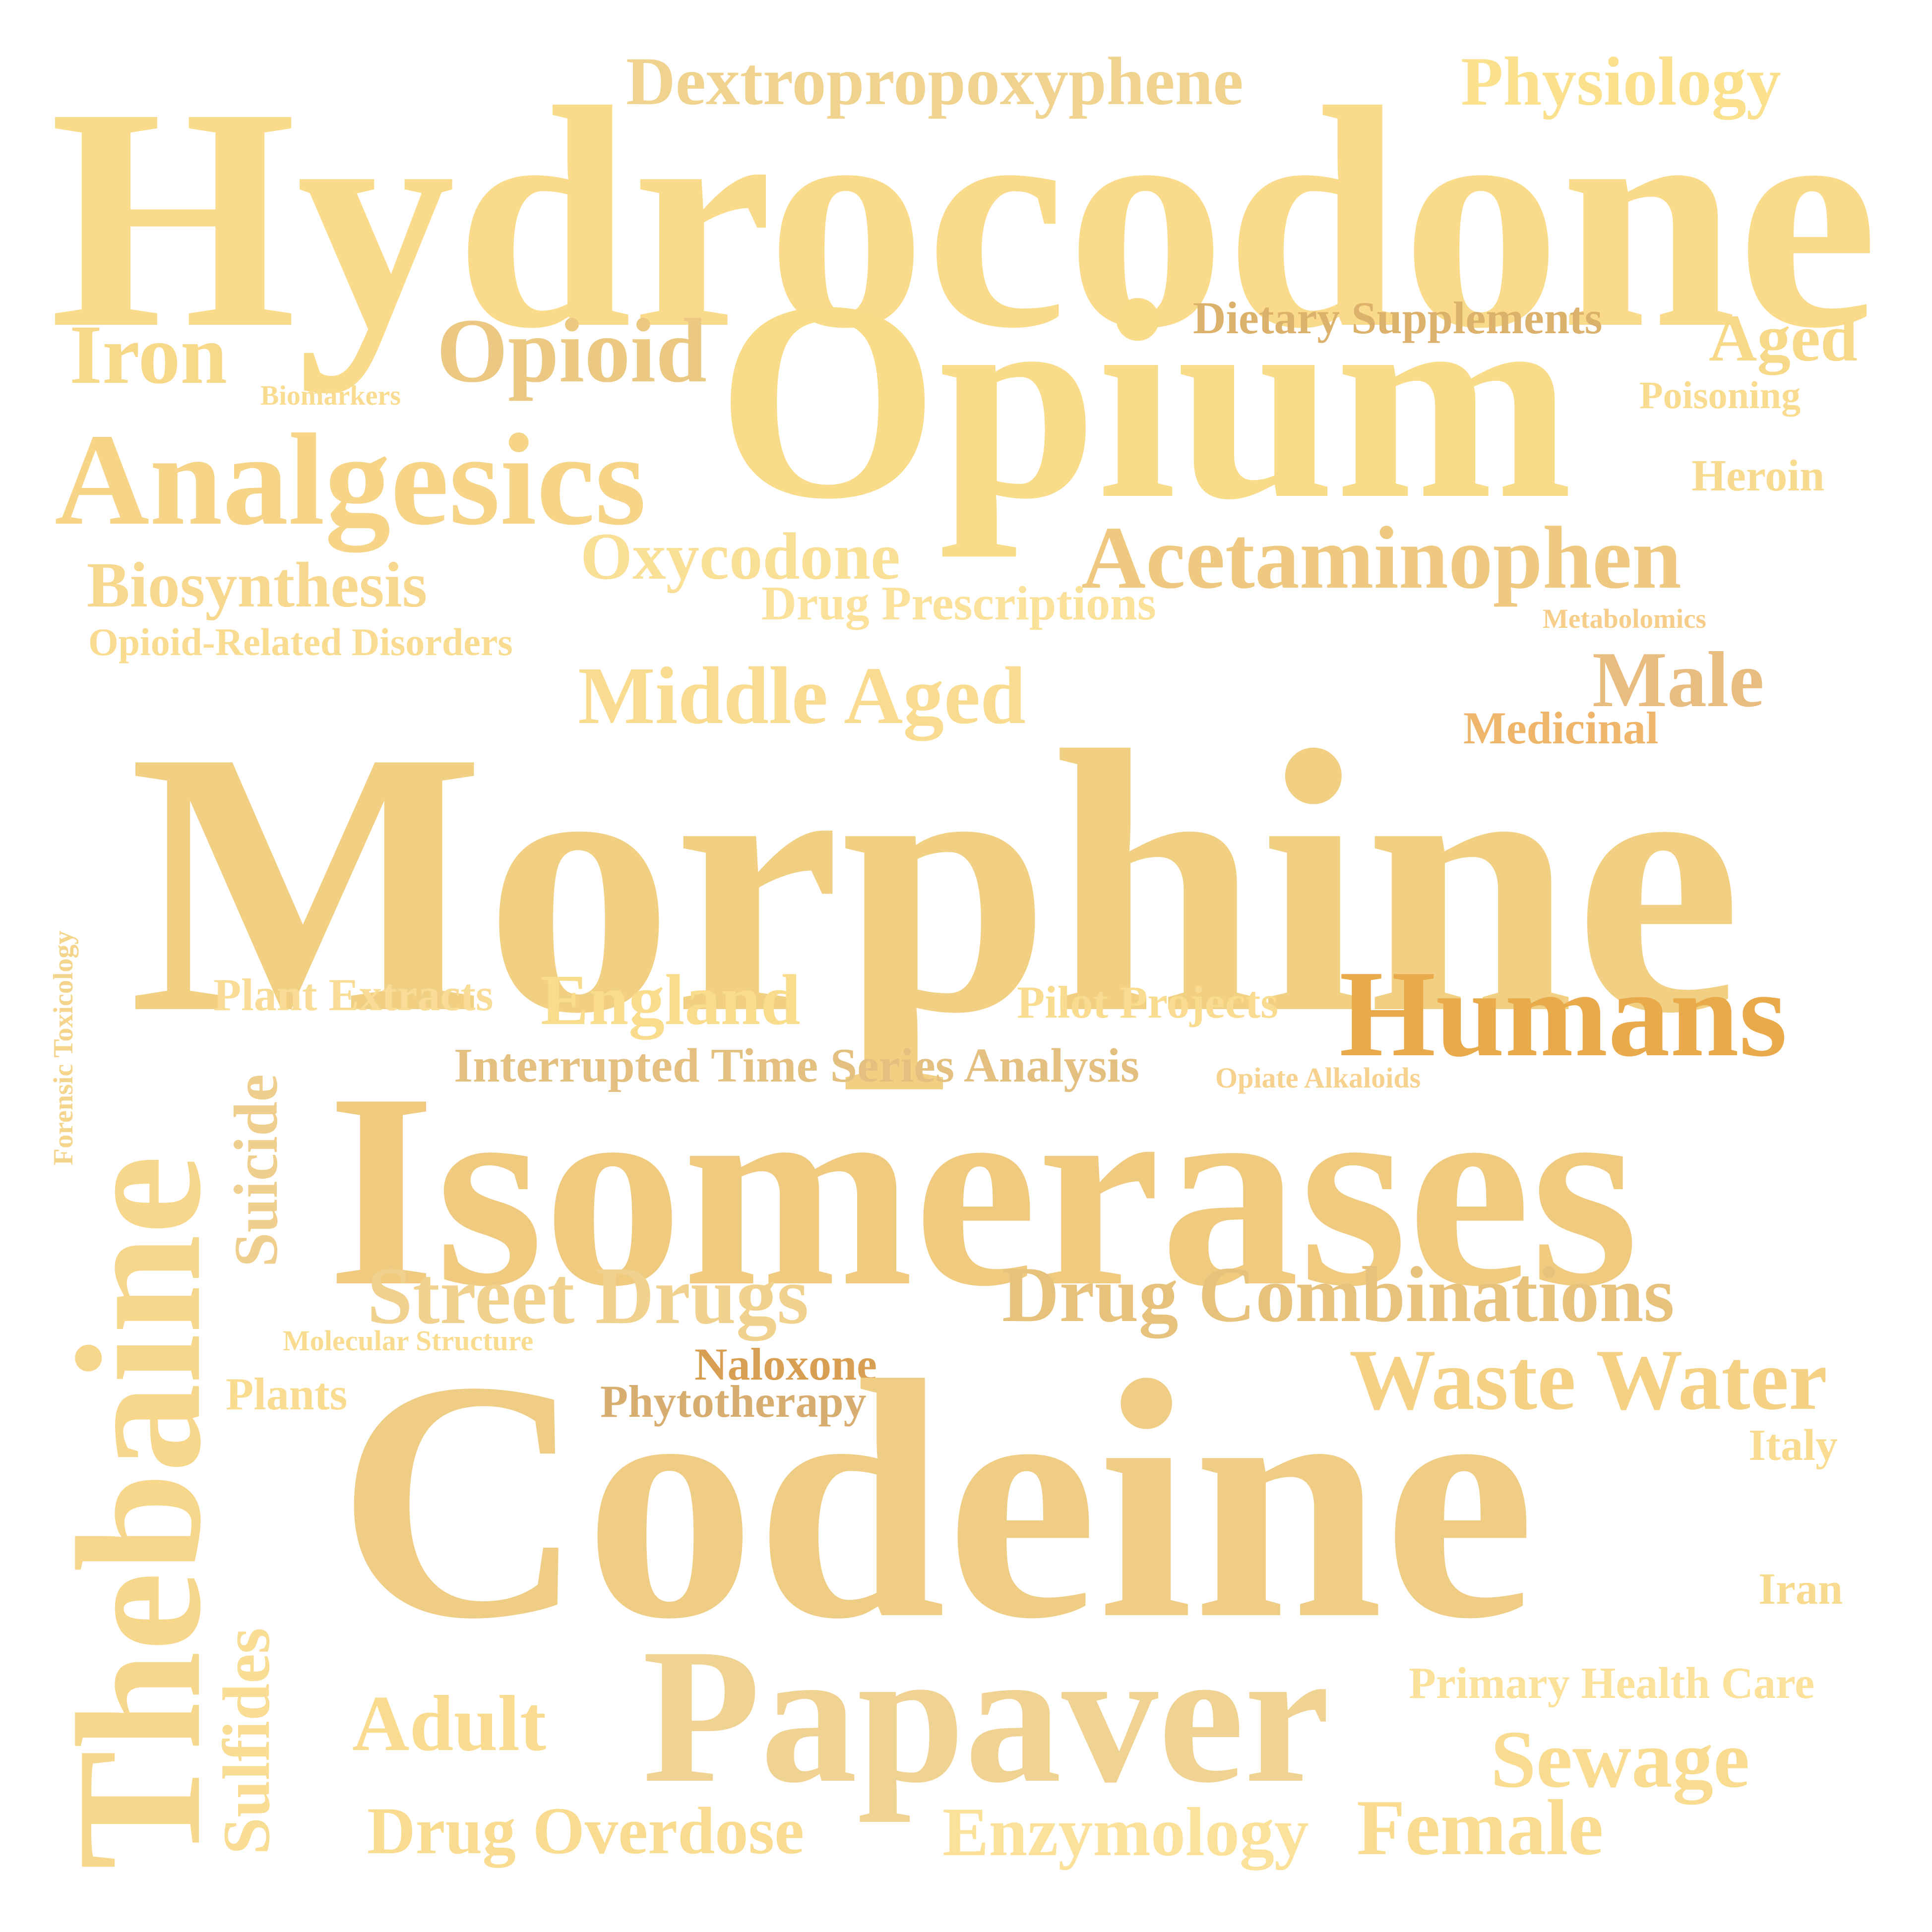 The width and height of the screenshot is (1932, 1932). Describe the element at coordinates (802, 695) in the screenshot. I see `word-middle-aged: Middle Aged` at that location.